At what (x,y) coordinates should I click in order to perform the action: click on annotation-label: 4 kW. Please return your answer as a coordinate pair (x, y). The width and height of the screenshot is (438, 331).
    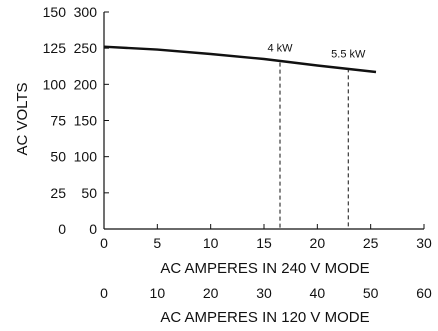
    Looking at the image, I should click on (280, 49).